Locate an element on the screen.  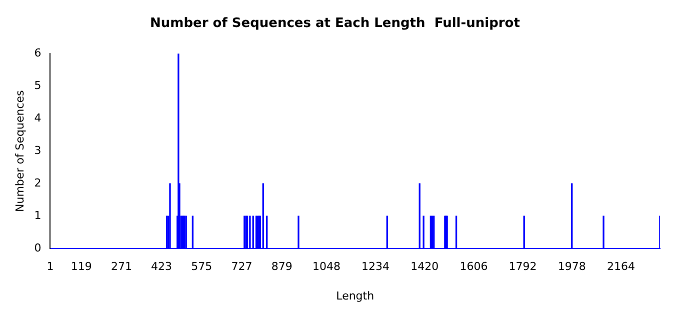
chart-title: Number of Sequences at Each Length Full-uniprot is located at coordinates (335, 24).